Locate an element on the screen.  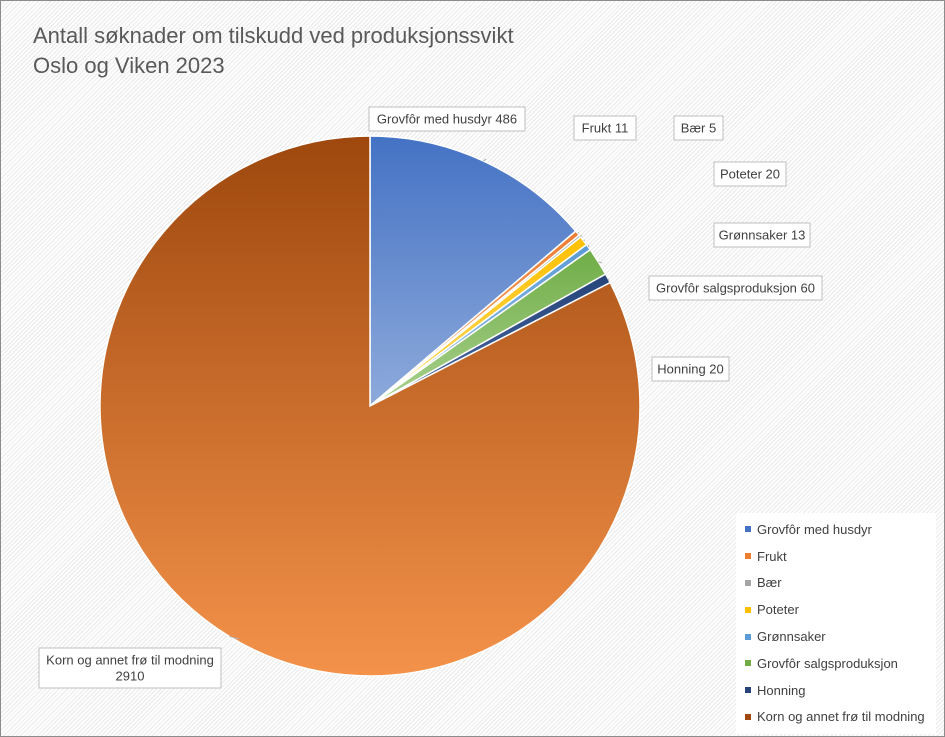
legend-label: Frukt is located at coordinates (772, 556).